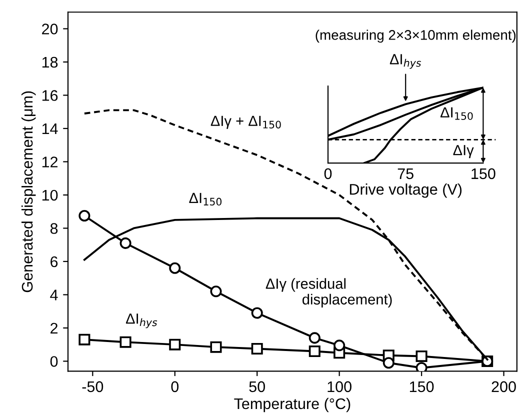  Describe the element at coordinates (340, 386) in the screenshot. I see `x-tick-label: 100` at that location.